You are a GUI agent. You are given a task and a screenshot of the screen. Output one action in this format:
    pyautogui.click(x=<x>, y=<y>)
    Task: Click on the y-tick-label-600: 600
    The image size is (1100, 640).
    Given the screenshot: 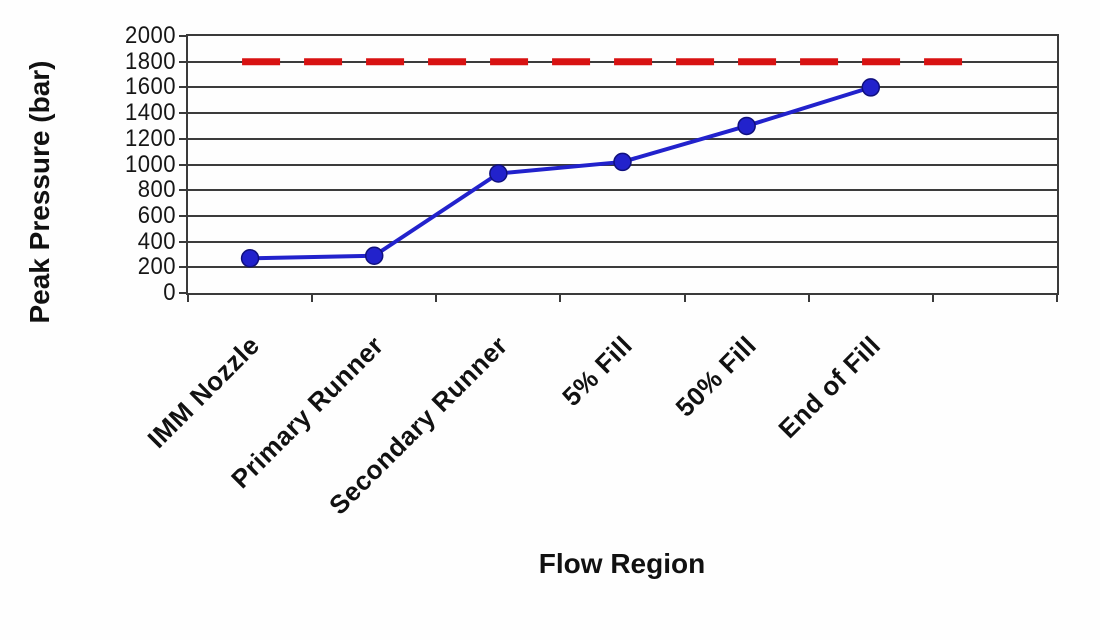 What is the action you would take?
    pyautogui.click(x=156, y=215)
    